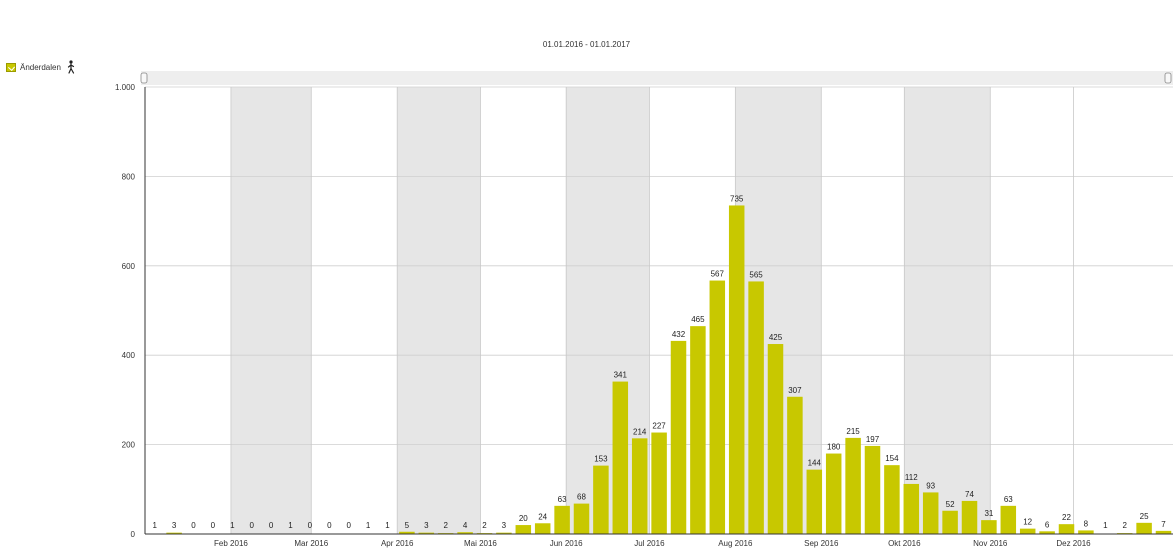 This screenshot has height=549, width=1173. Describe the element at coordinates (11, 67) in the screenshot. I see `legend-checkbox` at that location.